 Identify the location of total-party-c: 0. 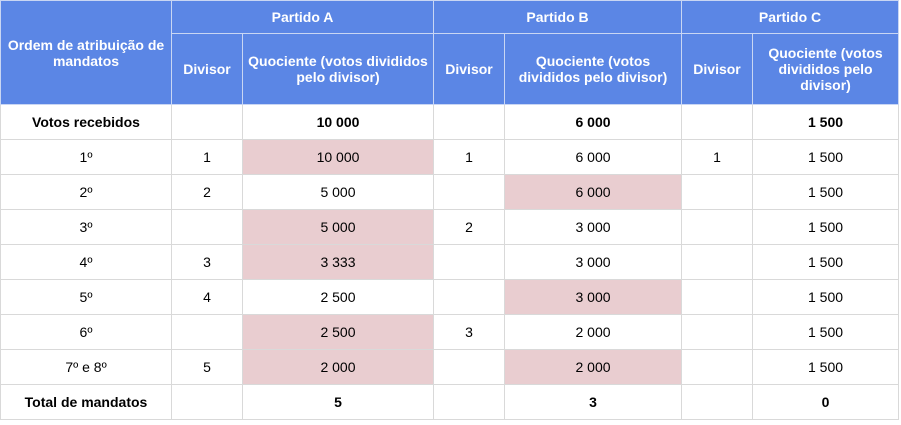
(826, 402).